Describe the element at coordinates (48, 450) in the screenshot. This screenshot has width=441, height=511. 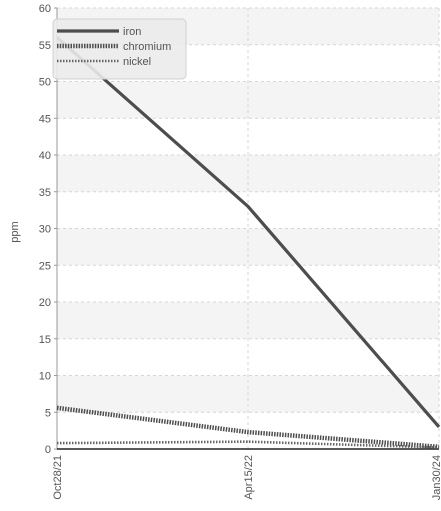
I see `y-tick-label: 0` at that location.